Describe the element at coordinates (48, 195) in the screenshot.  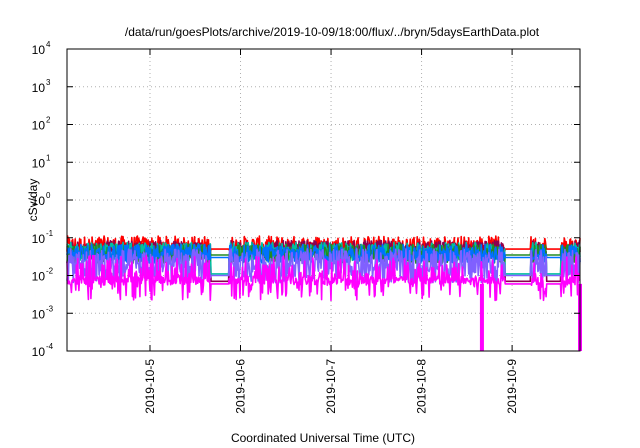
I see `y-tick-exponent: 0` at that location.